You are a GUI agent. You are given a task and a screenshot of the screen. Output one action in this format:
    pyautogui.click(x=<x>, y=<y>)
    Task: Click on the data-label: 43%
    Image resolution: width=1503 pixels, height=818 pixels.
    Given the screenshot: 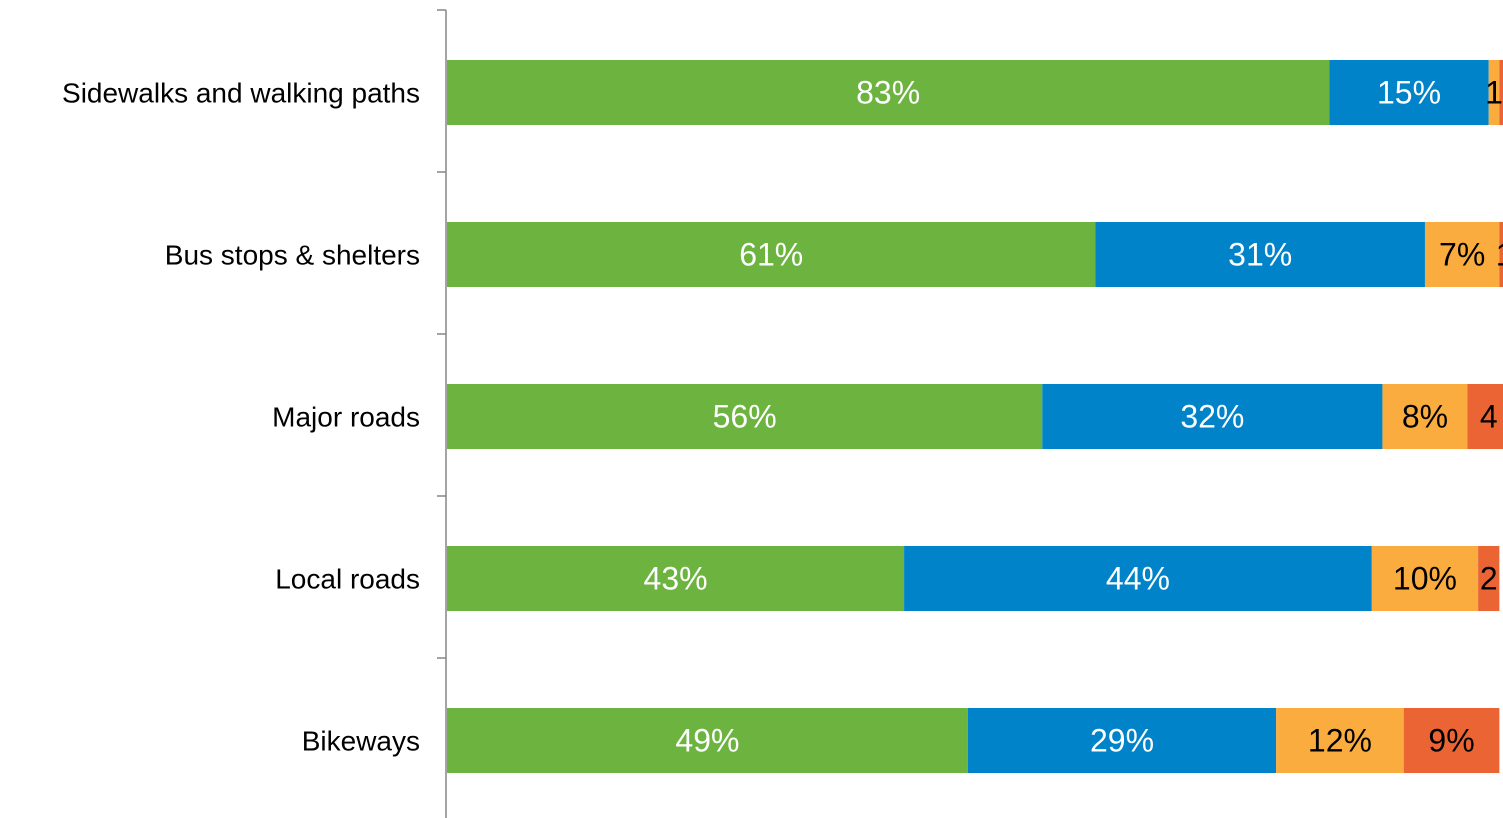 What is the action you would take?
    pyautogui.click(x=676, y=579)
    